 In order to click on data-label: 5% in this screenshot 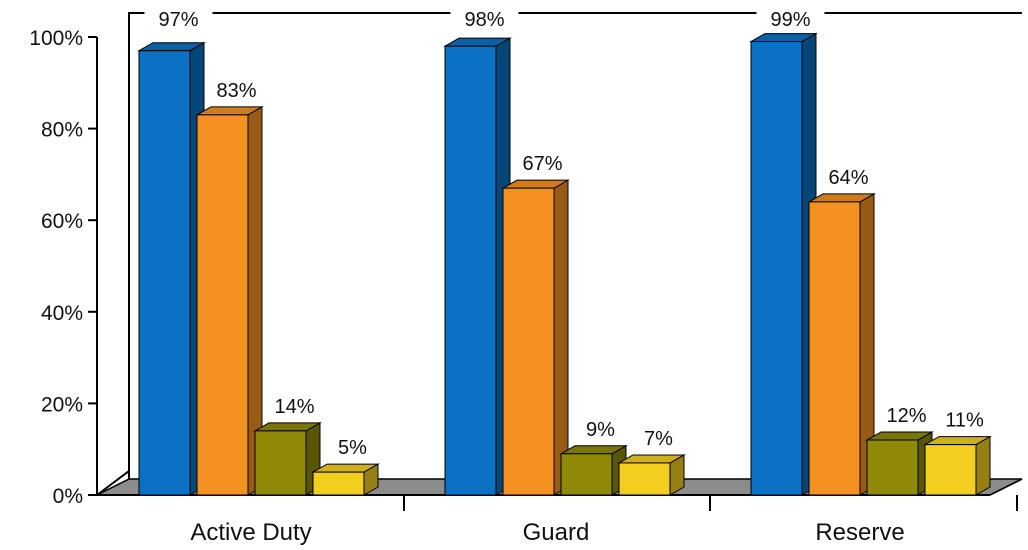, I will do `click(352, 448)`.